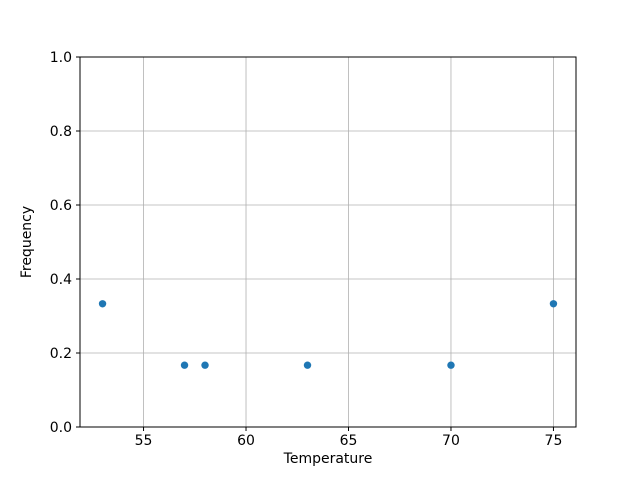 This screenshot has height=480, width=640. What do you see at coordinates (144, 441) in the screenshot?
I see `x-tick-label: 55` at bounding box center [144, 441].